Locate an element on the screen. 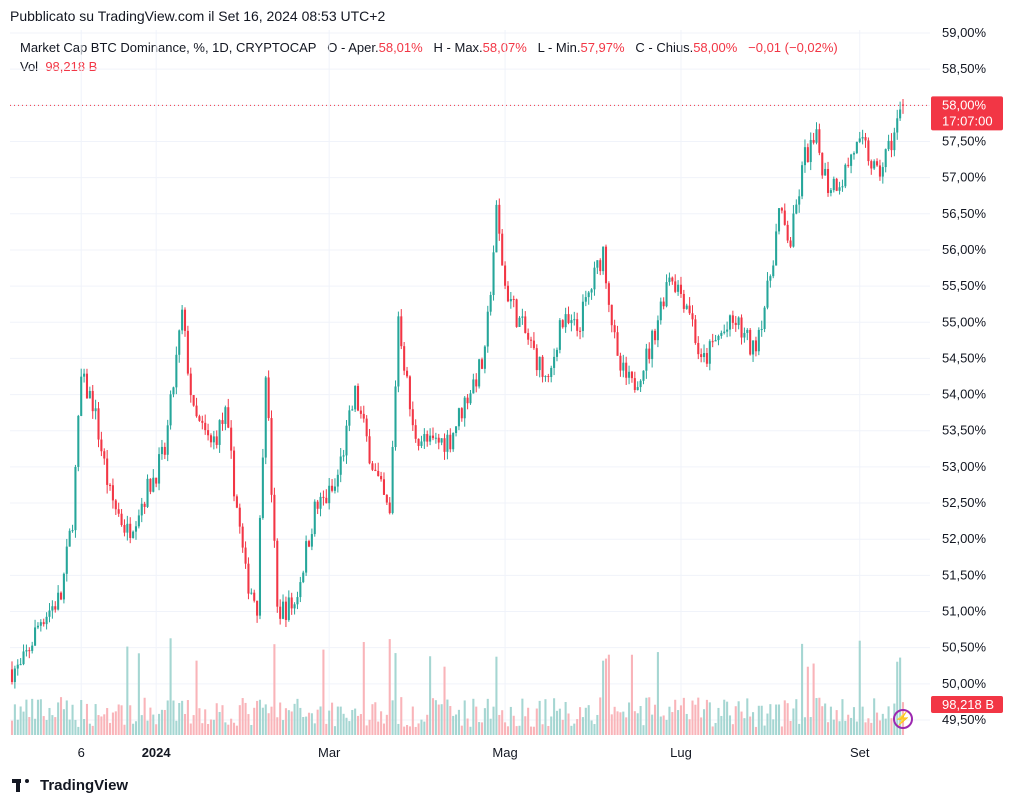 The image size is (1024, 807). last-price-value: 58,00% is located at coordinates (964, 104).